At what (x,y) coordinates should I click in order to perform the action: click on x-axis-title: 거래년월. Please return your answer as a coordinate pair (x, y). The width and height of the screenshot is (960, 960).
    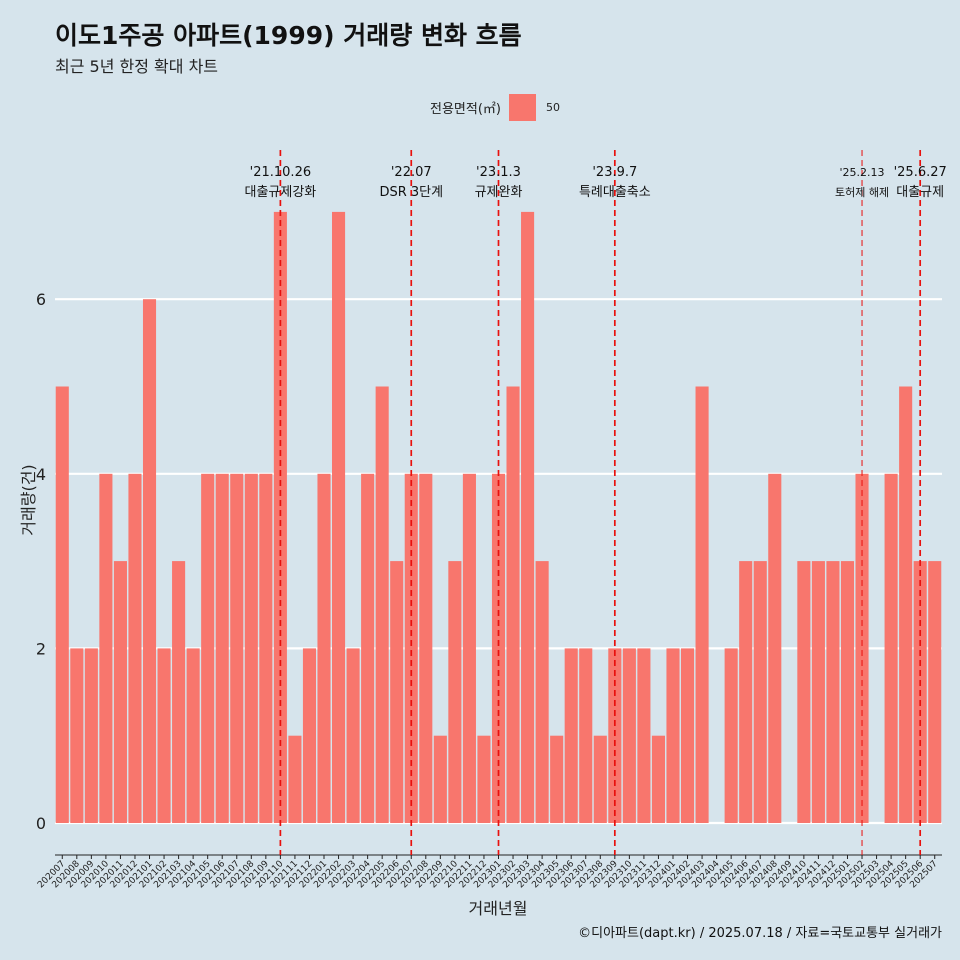
    Looking at the image, I should click on (498, 908).